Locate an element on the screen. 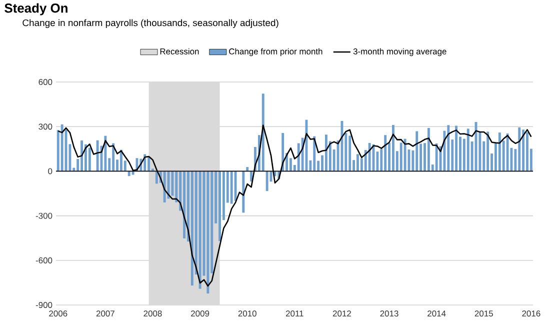  x-tick-label: 2010 is located at coordinates (247, 313).